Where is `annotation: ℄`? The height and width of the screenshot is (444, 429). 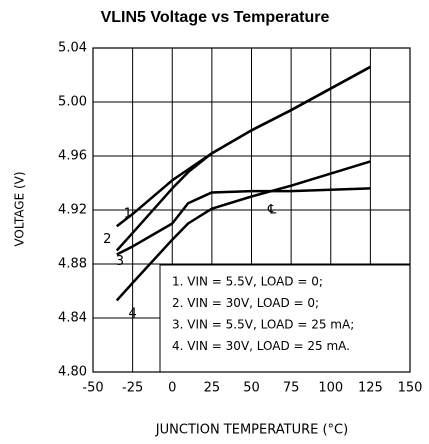 annotation: ℄ is located at coordinates (272, 210).